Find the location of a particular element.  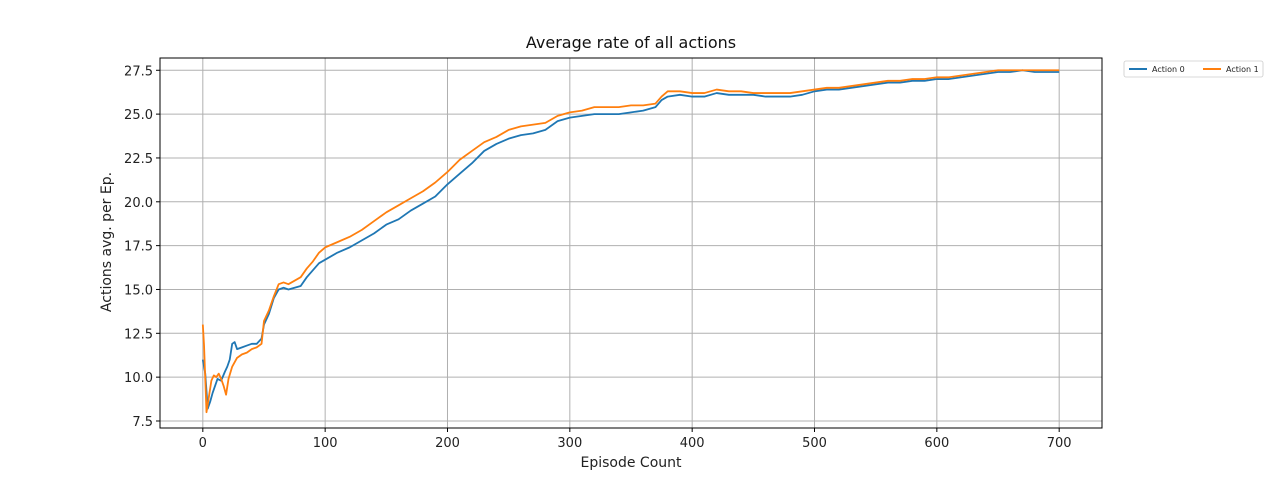

y-axis-ticks: 7.5 10.0 12.5 15.0 17.5 20.0 22.5 25.0 27.5 is located at coordinates (142, 247).